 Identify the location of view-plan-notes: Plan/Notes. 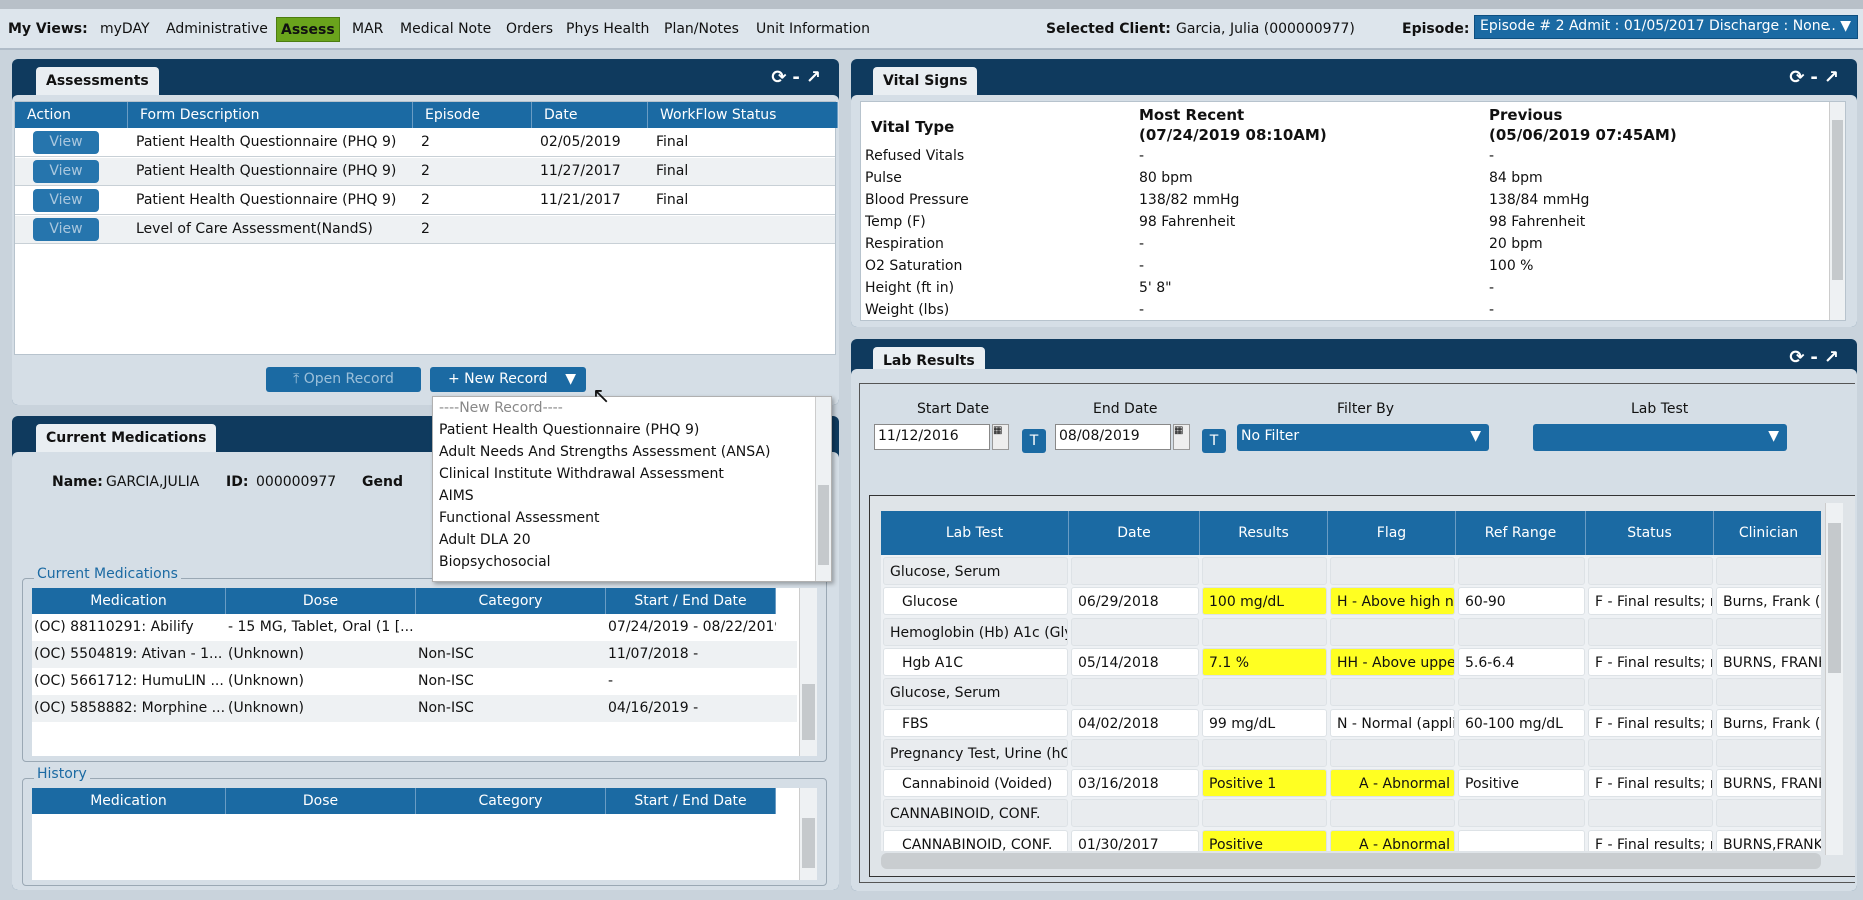
(701, 29).